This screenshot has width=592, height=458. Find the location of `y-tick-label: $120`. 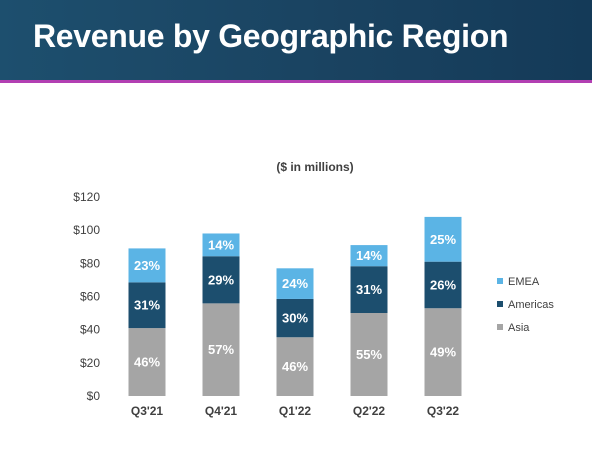

y-tick-label: $120 is located at coordinates (86, 197).